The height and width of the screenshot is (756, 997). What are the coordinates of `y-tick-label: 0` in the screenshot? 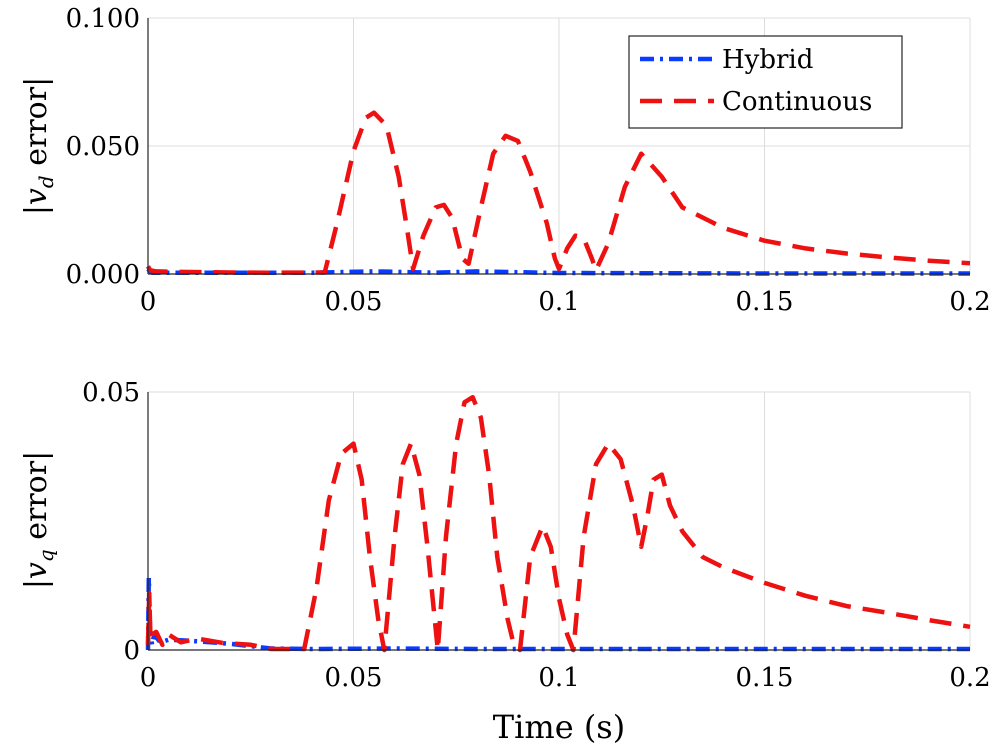 It's located at (131, 651).